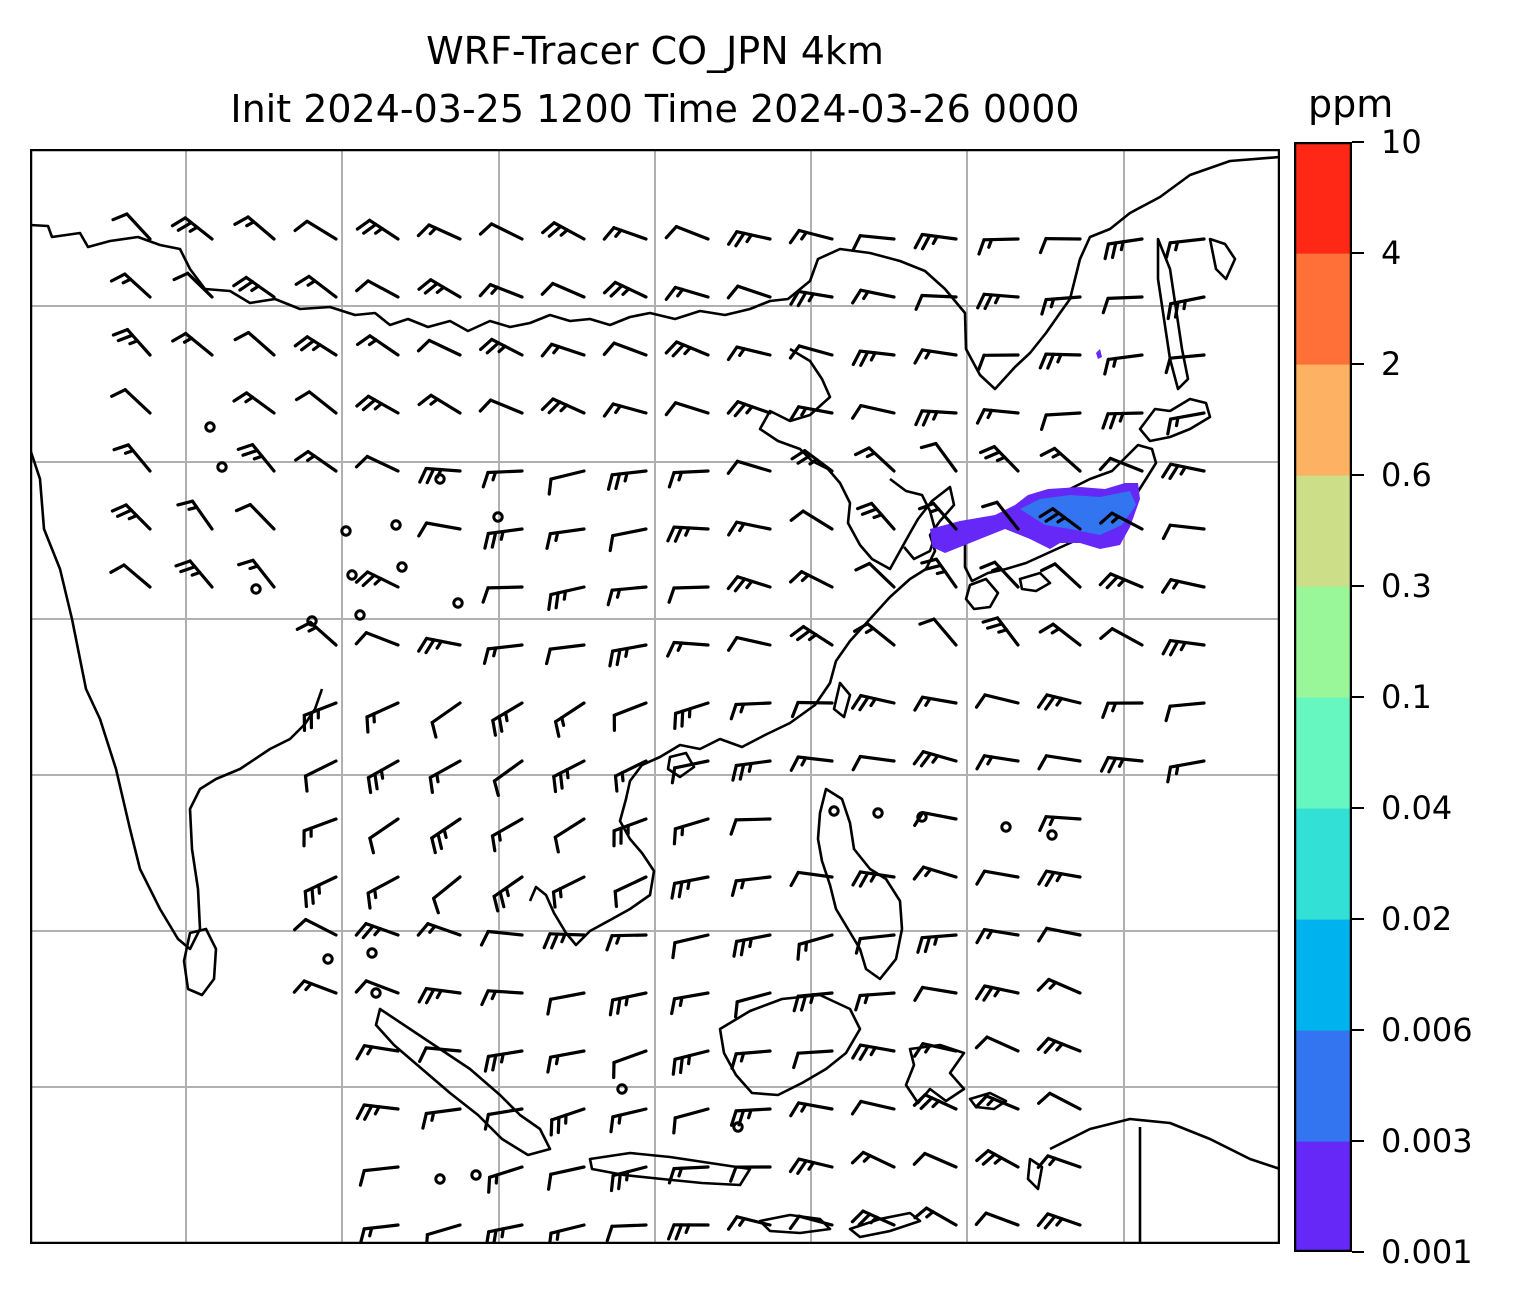  I want to click on colorbar-frame, so click(1323, 697).